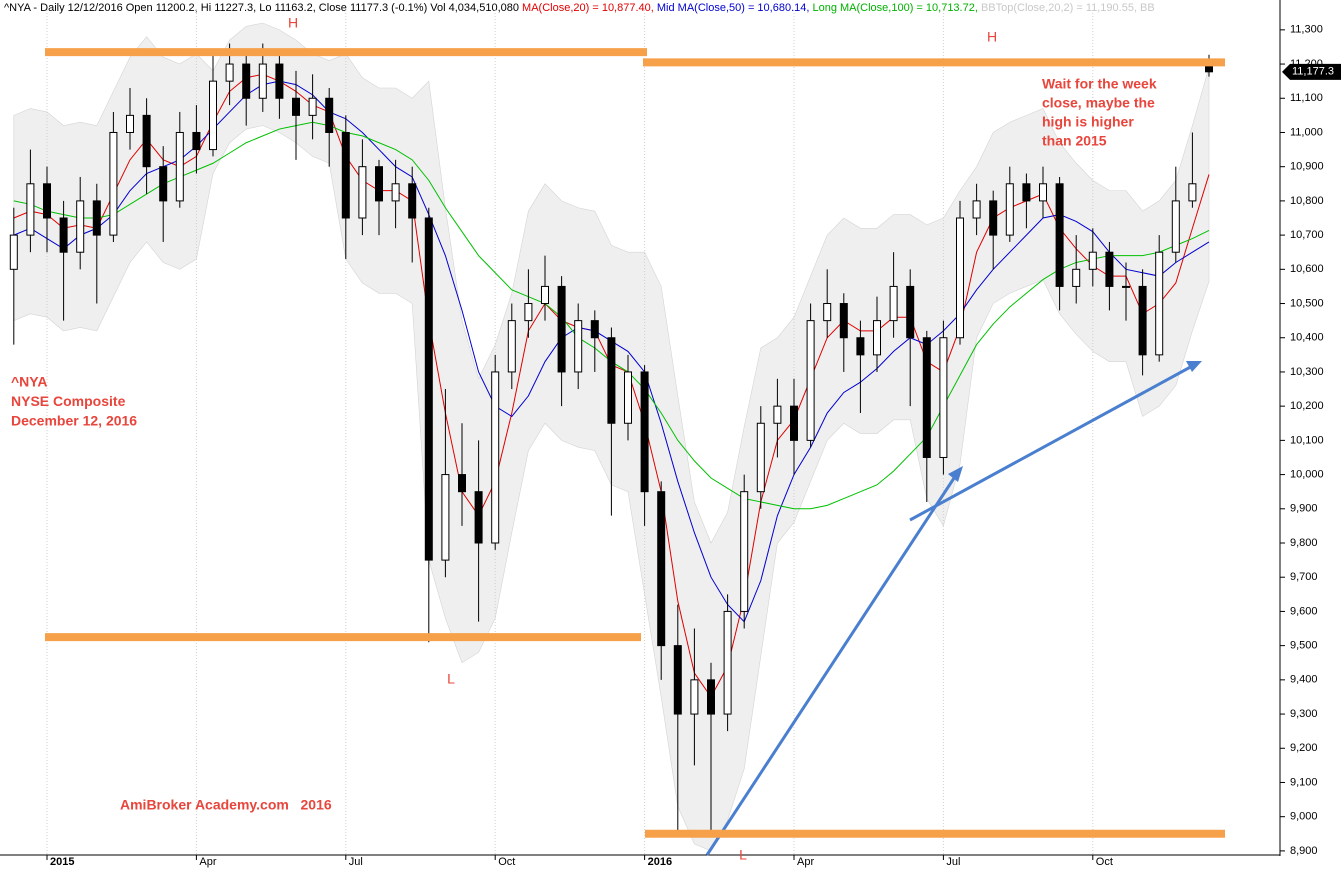 Image resolution: width=1343 pixels, height=870 pixels. I want to click on annotation: than 2015, so click(1074, 141).